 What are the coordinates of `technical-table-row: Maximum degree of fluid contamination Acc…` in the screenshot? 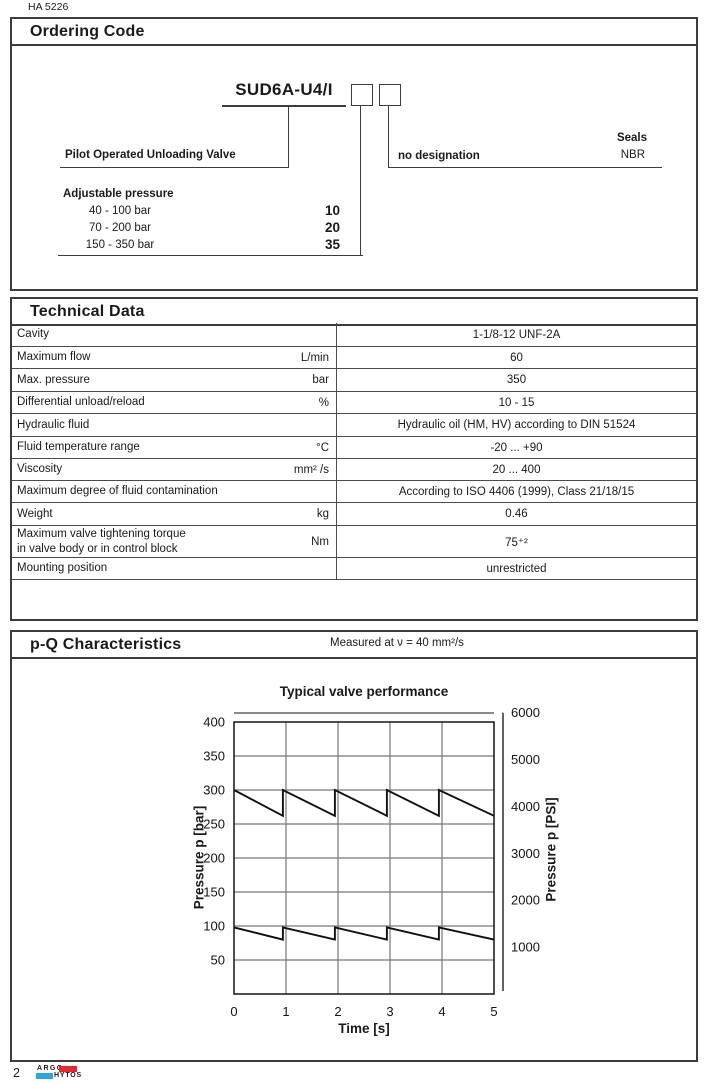 It's located at (354, 492).